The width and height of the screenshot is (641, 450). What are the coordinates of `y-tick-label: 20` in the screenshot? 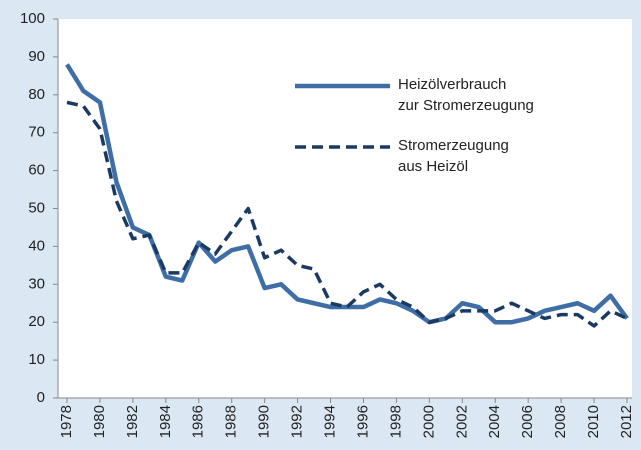 It's located at (36, 321).